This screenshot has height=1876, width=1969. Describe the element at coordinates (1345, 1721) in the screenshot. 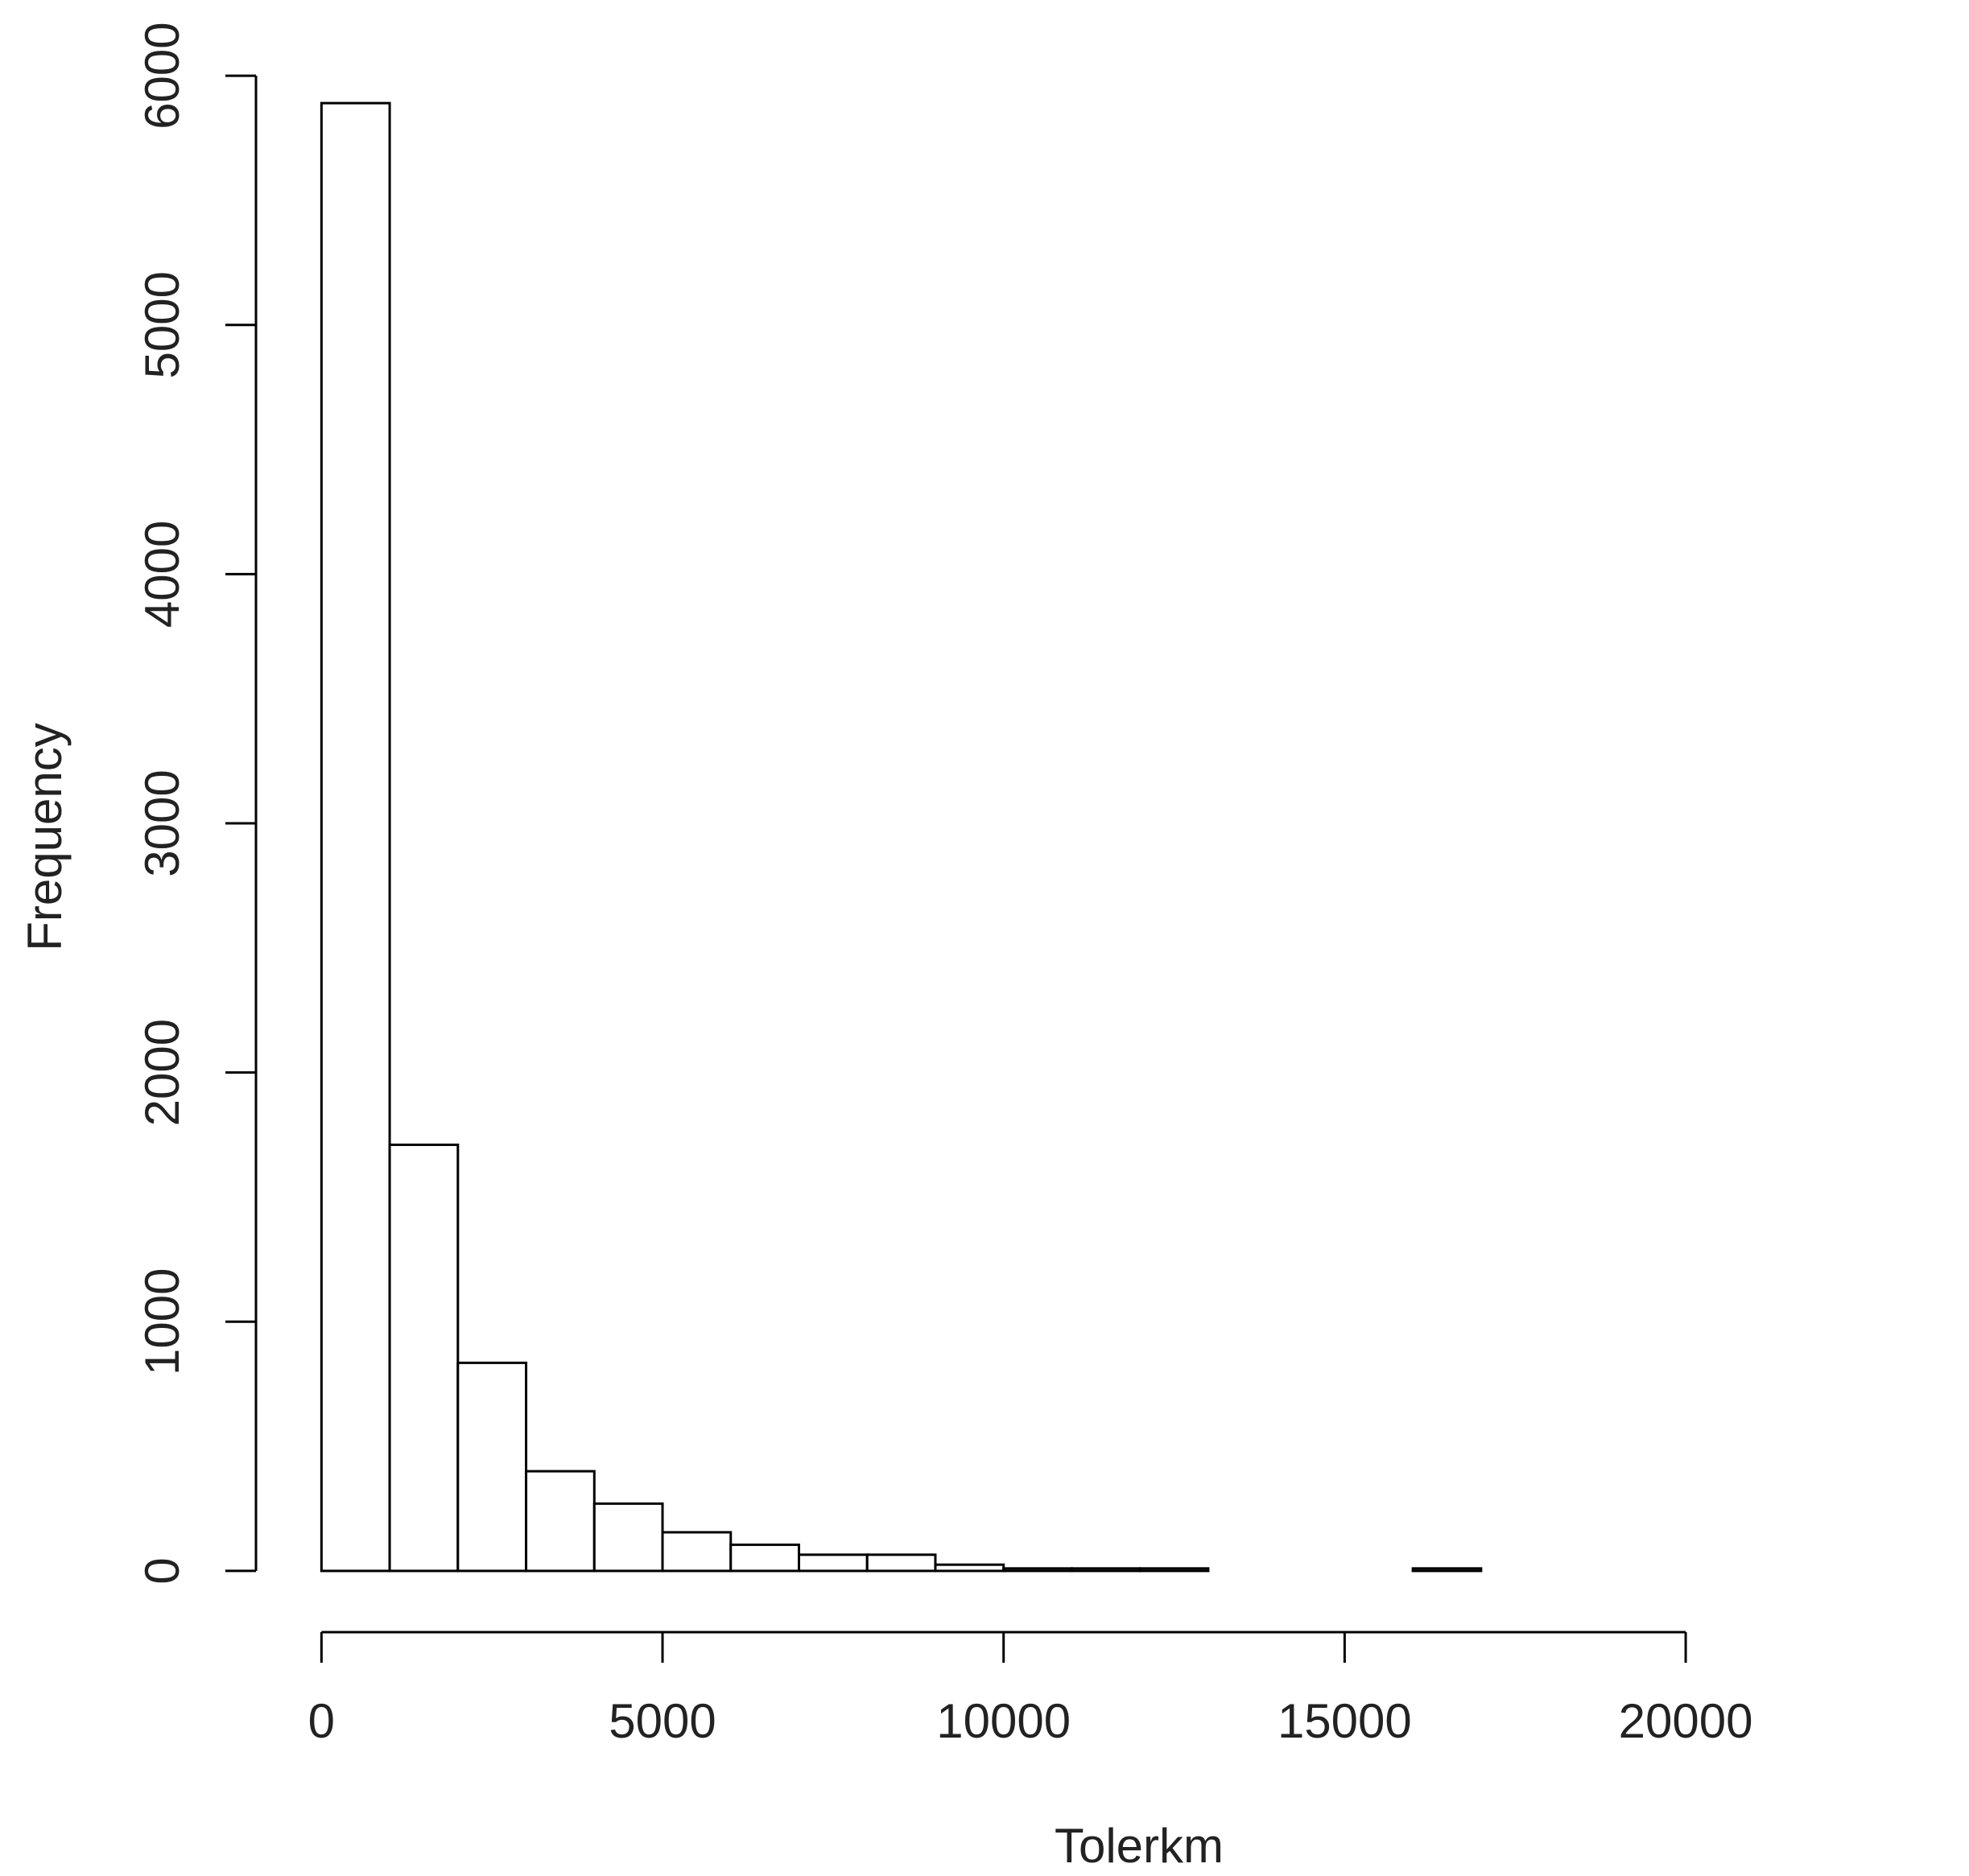

I see `x-tick-label: 15000` at that location.